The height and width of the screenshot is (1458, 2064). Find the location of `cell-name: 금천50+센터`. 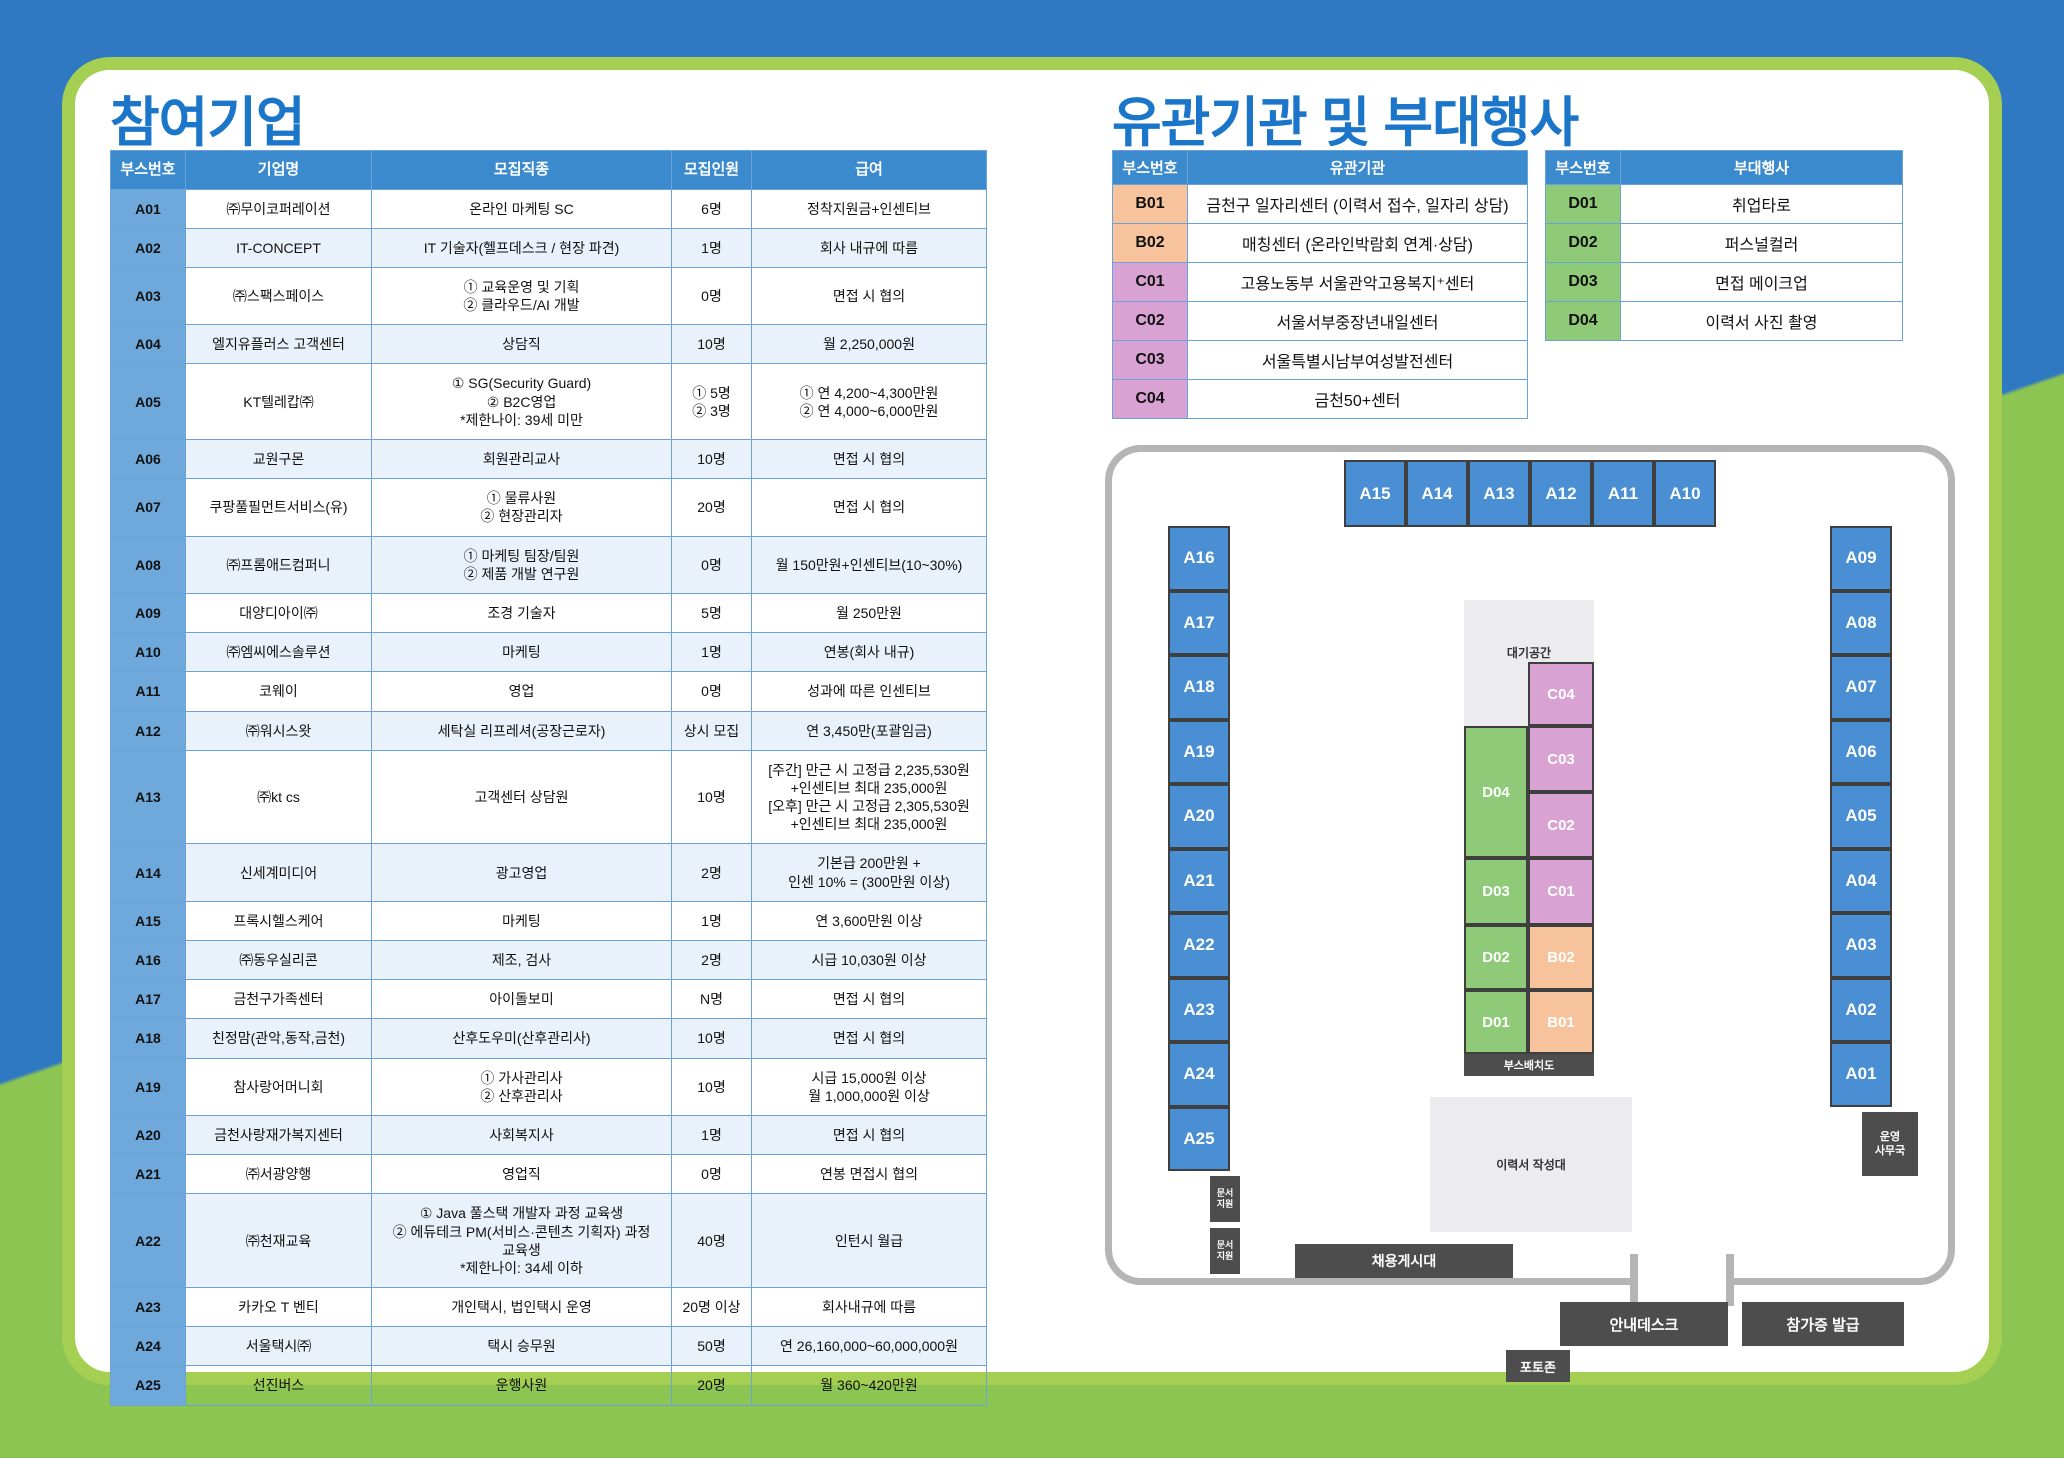

cell-name: 금천50+센터 is located at coordinates (1357, 399).